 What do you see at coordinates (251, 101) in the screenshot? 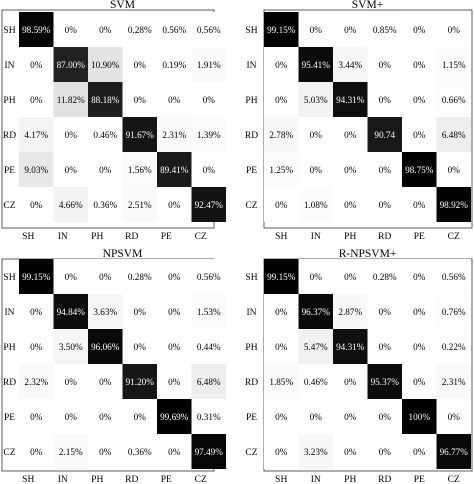
I see `row-label: PH` at bounding box center [251, 101].